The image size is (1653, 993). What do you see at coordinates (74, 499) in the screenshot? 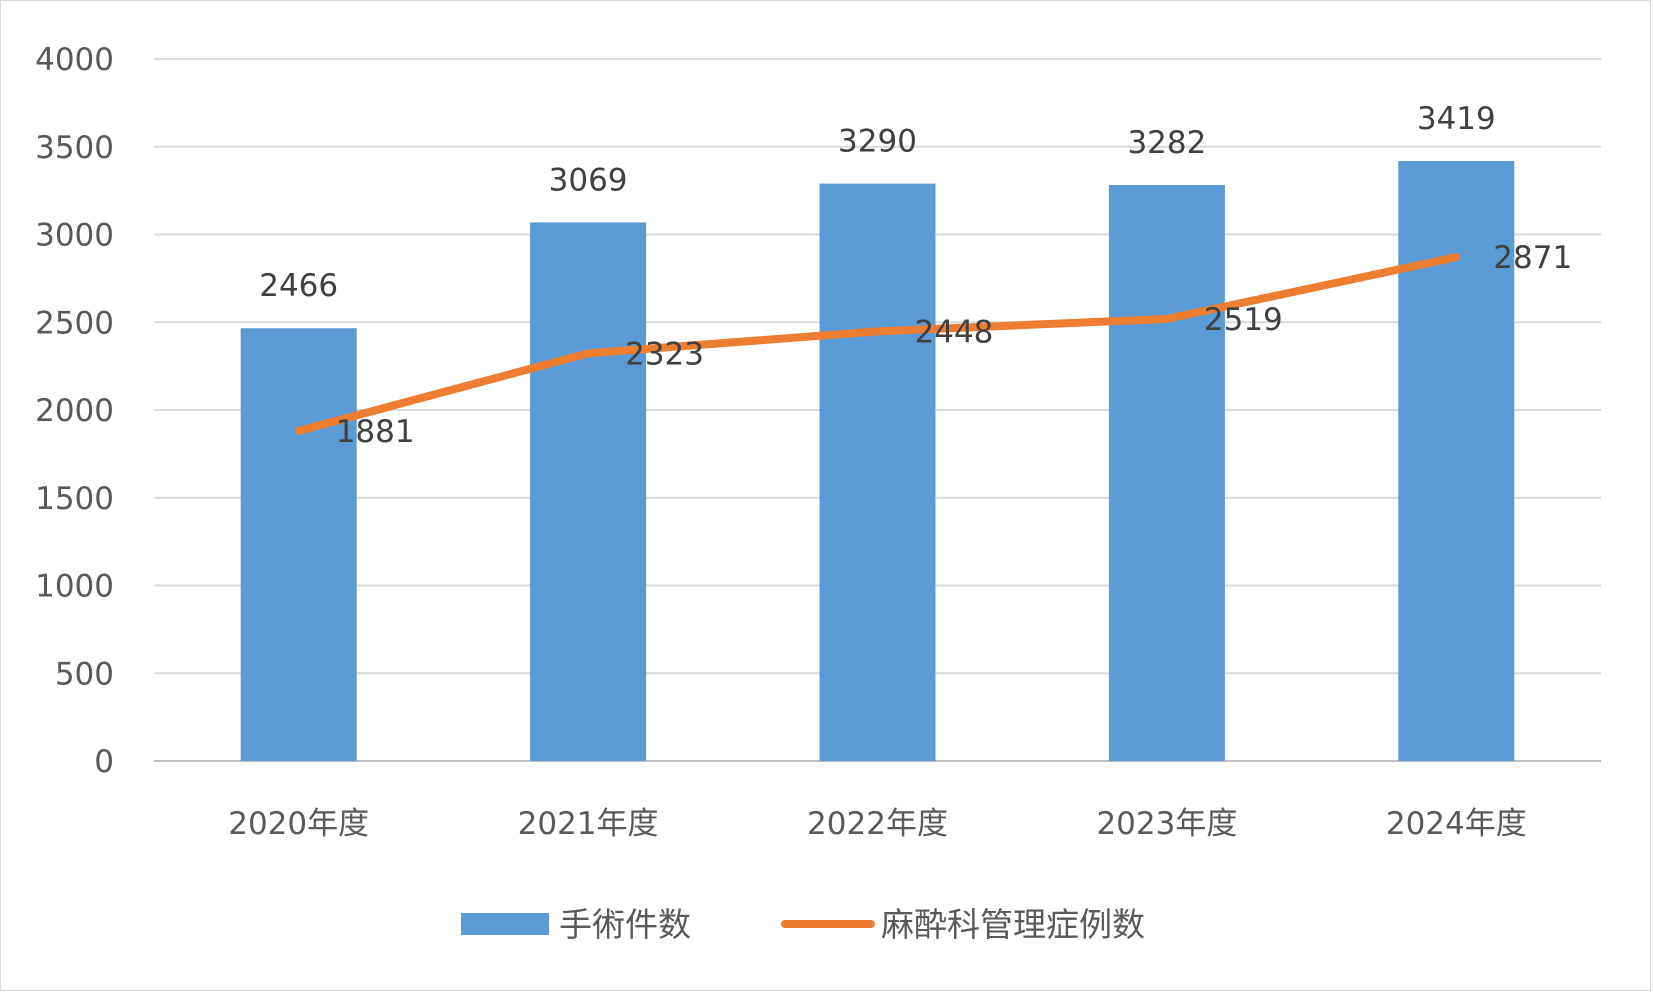
I see `y-tick-label: 1500` at bounding box center [74, 499].